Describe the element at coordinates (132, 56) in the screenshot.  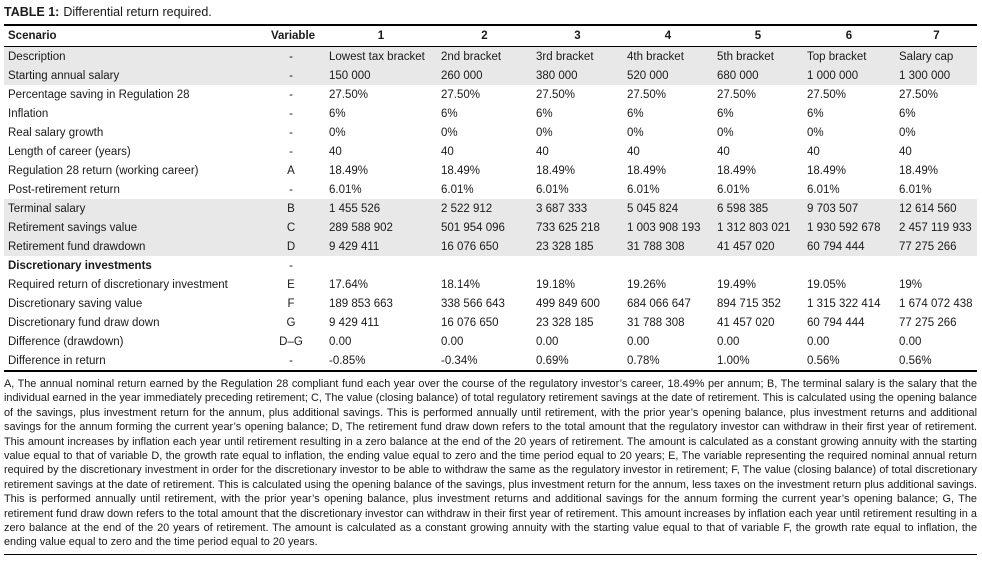
I see `row-label: Description` at that location.